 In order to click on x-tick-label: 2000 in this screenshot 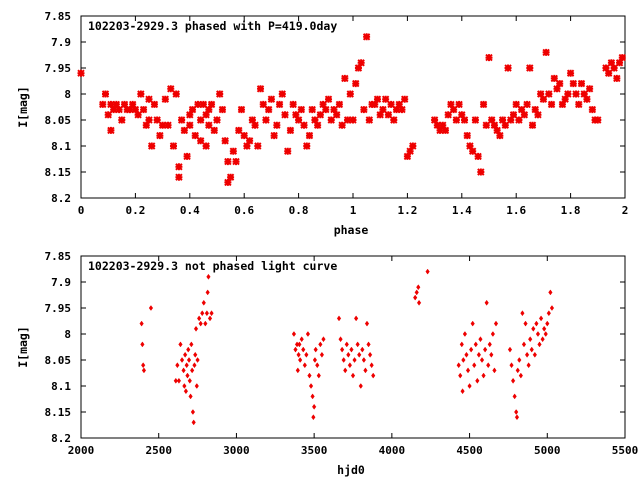, I will do `click(81, 450)`.